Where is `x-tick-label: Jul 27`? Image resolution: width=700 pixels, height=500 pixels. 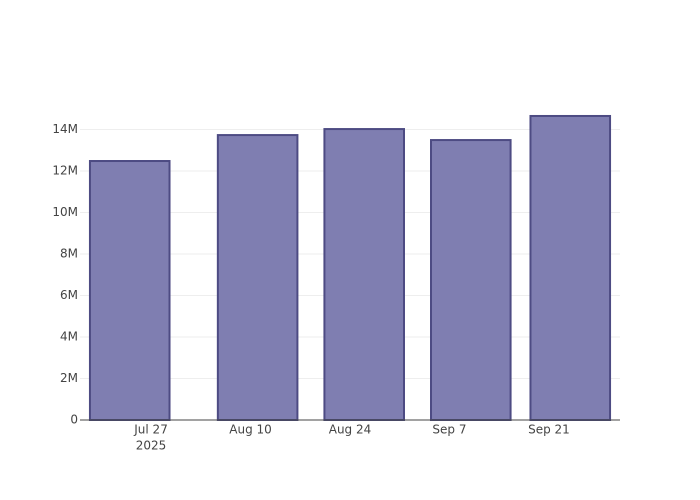 x-tick-label: Jul 27 is located at coordinates (150, 430).